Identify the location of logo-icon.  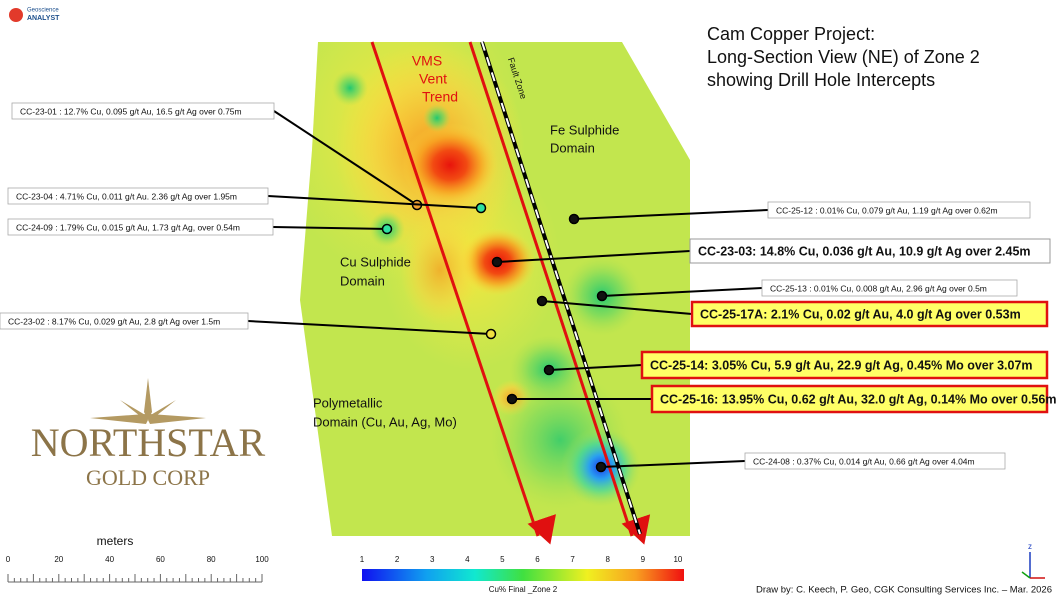
(16, 15).